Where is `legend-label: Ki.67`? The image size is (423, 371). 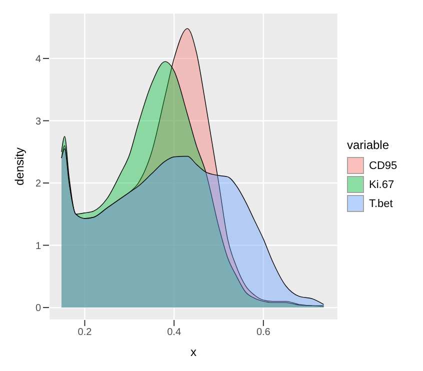
legend-label: Ki.67 is located at coordinates (381, 184).